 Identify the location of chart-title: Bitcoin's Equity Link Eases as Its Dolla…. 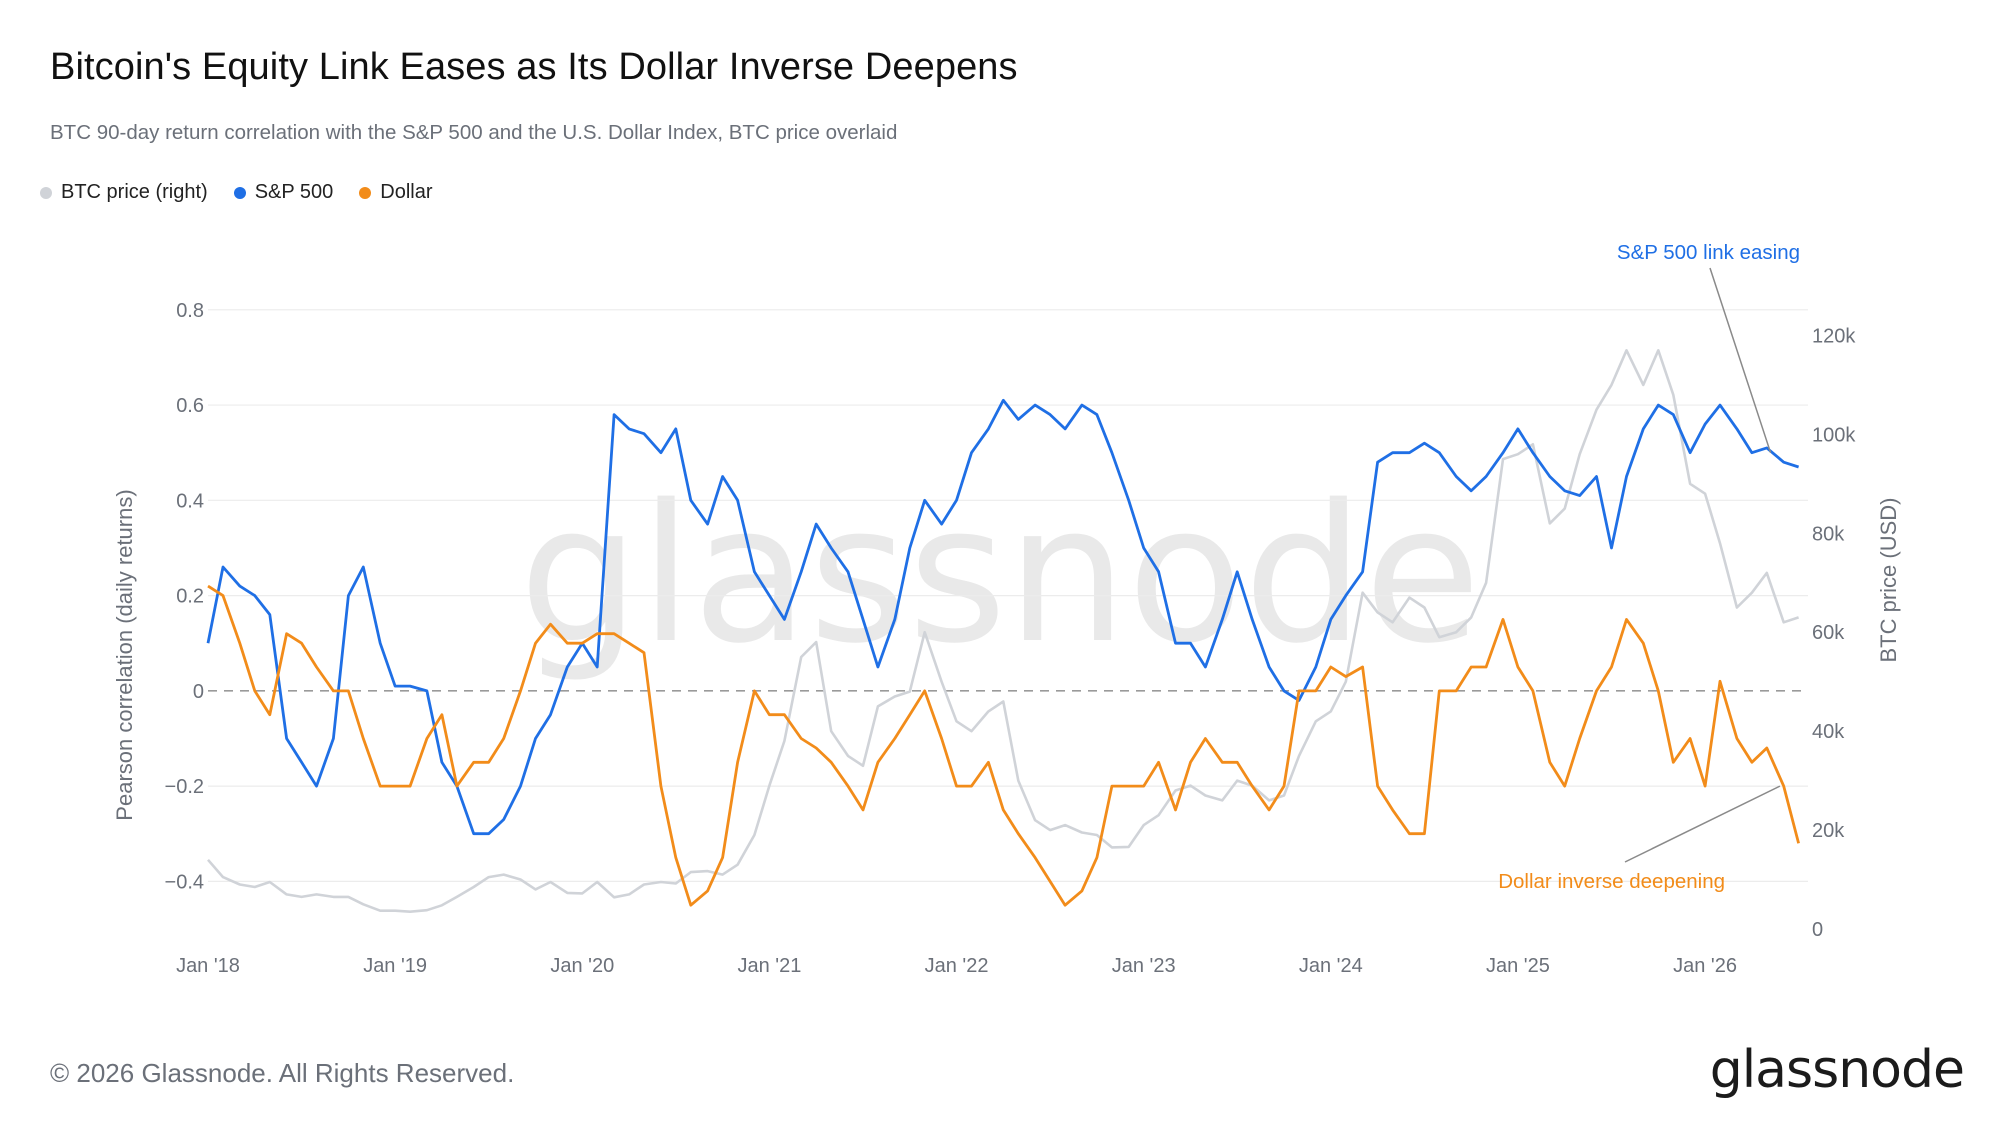
(534, 67).